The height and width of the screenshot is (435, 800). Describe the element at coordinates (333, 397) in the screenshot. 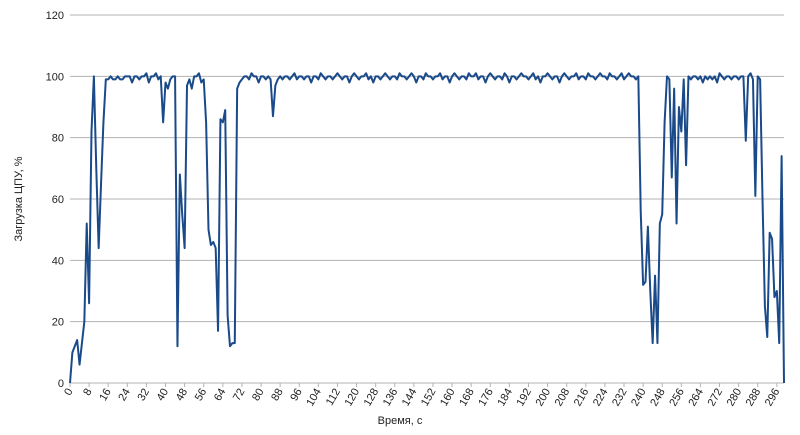

I see `x-tick-label: 112` at that location.